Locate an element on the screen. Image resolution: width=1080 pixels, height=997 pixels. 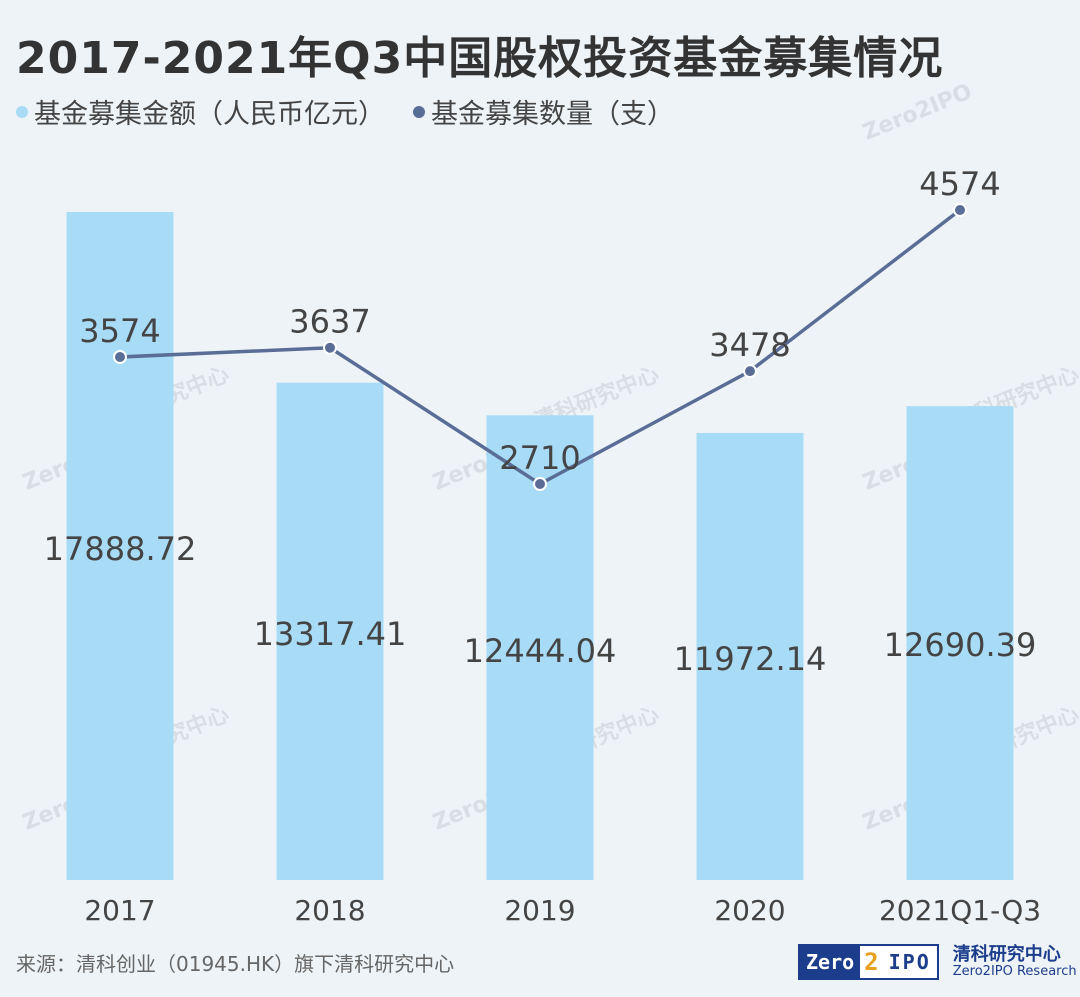
legend-item-amount: 基金募集金额（人民币亿元） is located at coordinates (200, 111).